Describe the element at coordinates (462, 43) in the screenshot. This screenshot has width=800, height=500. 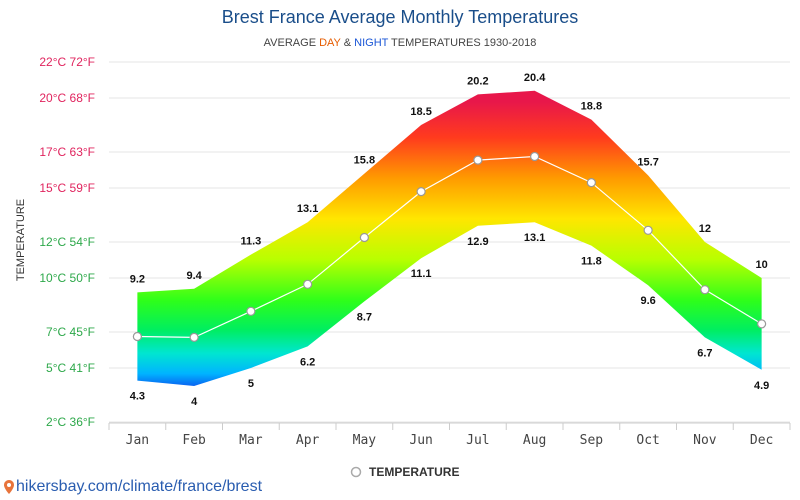
I see `subtitle-suffix: TEMPERATURES 1930-2018` at that location.